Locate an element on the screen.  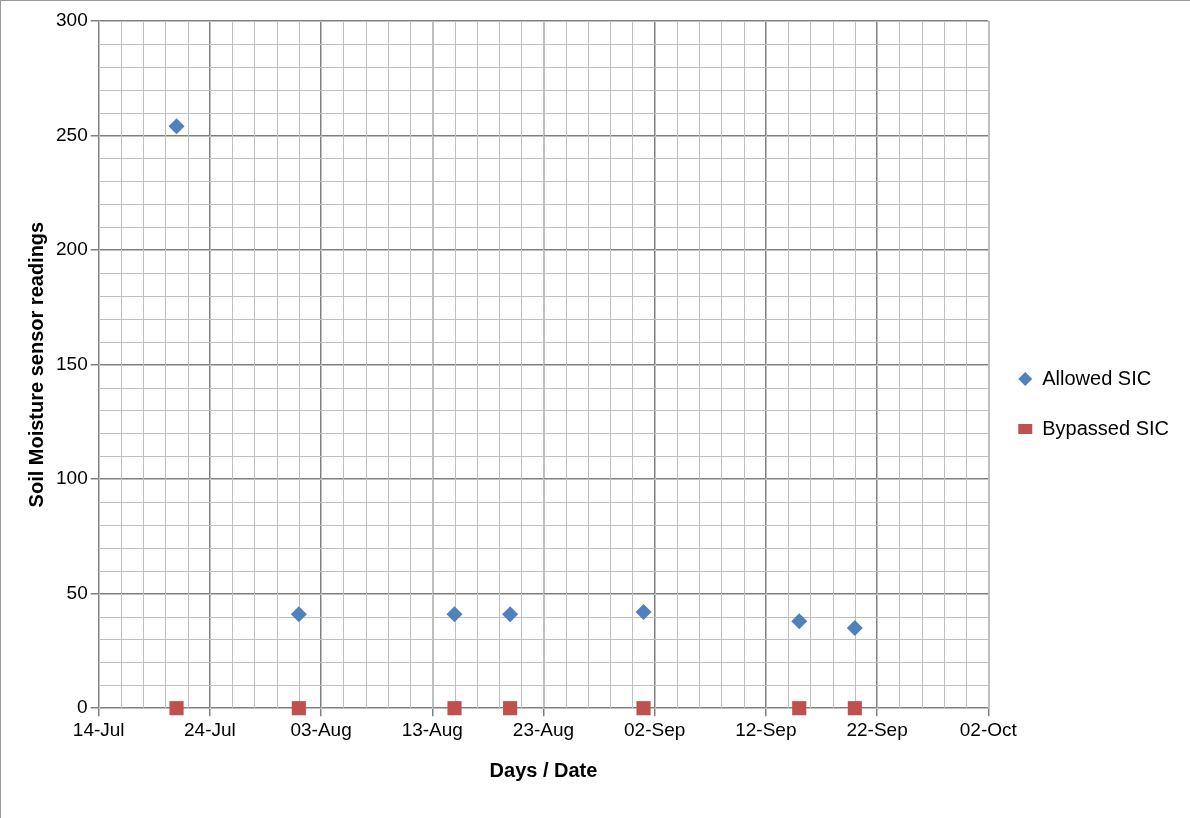
y-tick-label: 150 is located at coordinates (72, 363).